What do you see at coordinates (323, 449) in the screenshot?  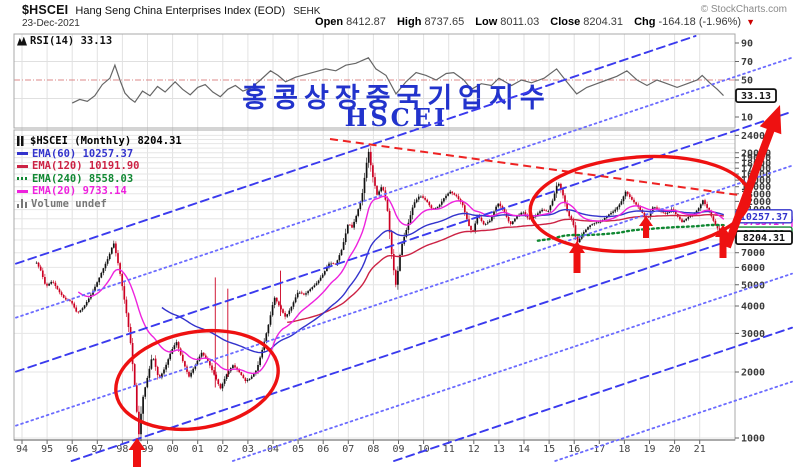 I see `axis-label: 06` at bounding box center [323, 449].